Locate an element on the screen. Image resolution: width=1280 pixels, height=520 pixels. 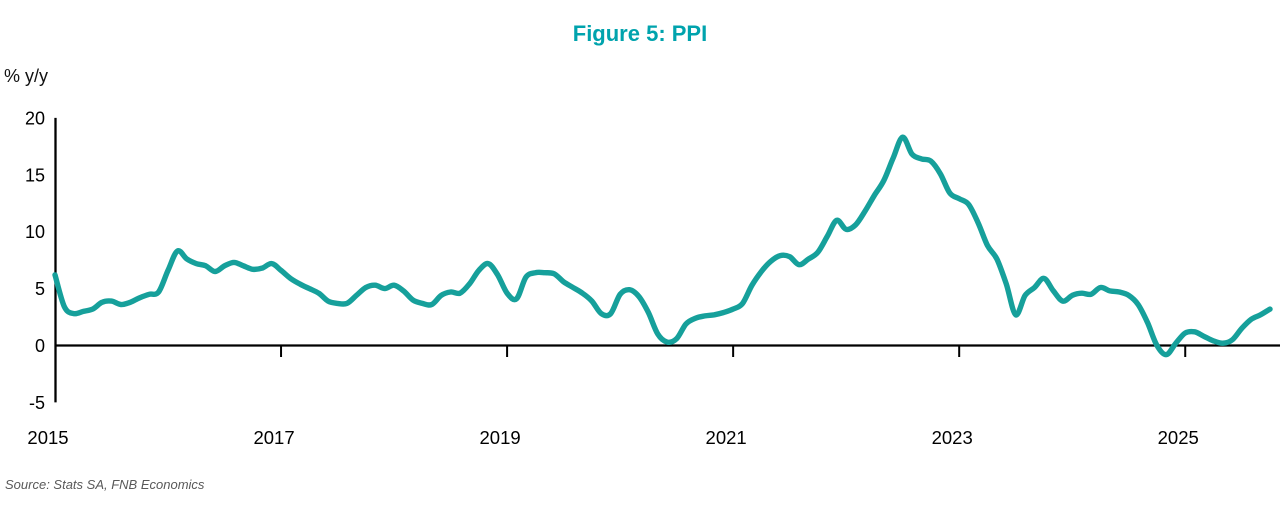
y-tick-label: 0 is located at coordinates (40, 346).